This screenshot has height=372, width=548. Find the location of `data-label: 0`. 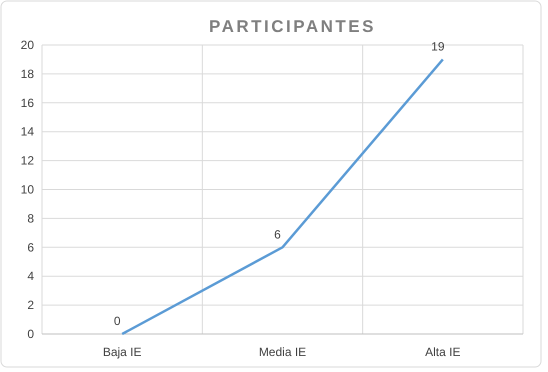

data-label: 0 is located at coordinates (117, 321).